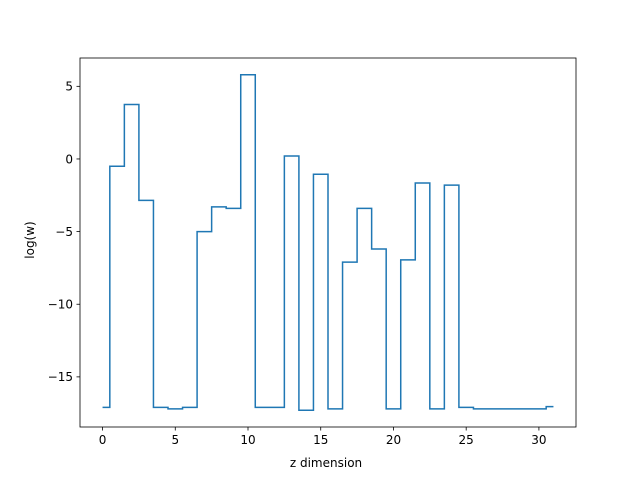  I want to click on x-tick-label: 5, so click(175, 440).